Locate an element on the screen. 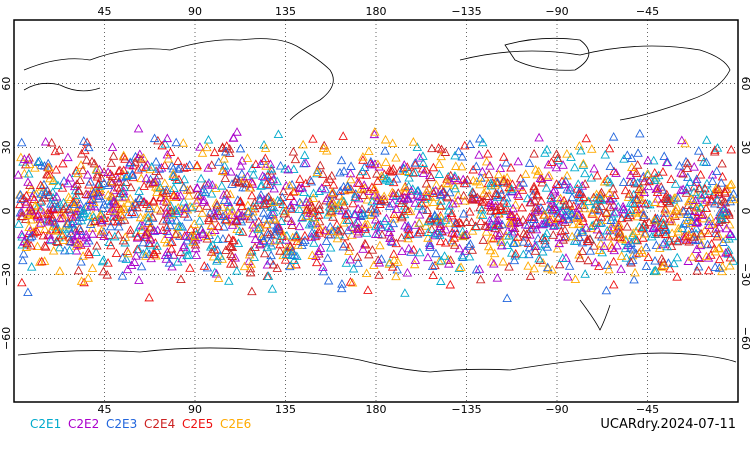  lon-tick-top: −45 is located at coordinates (647, 11).